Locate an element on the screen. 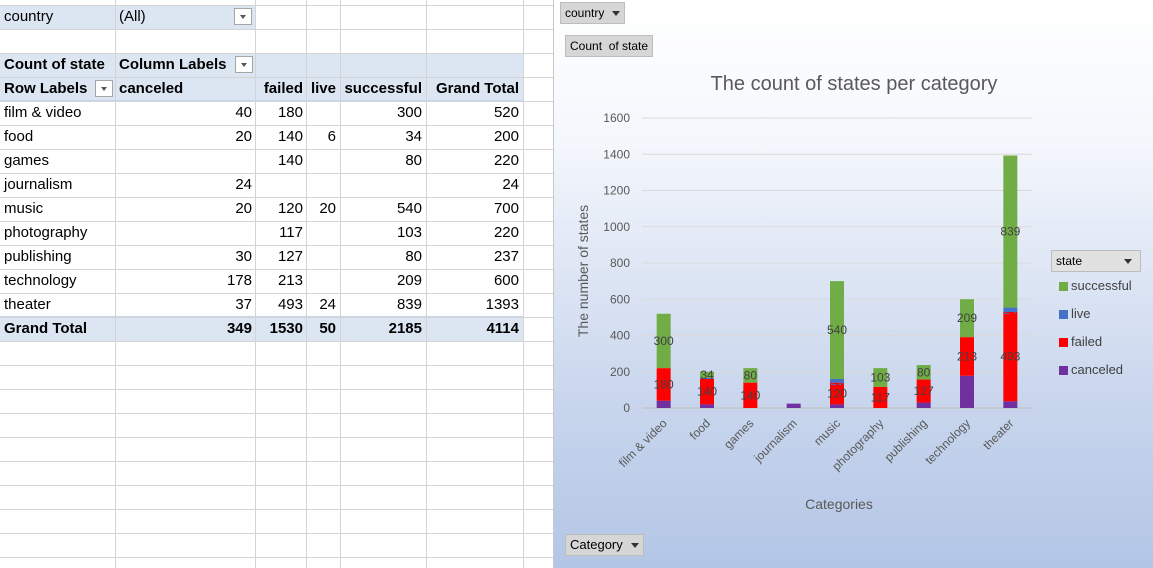 The width and height of the screenshot is (1153, 568). row-labels-dropdown-button is located at coordinates (104, 88).